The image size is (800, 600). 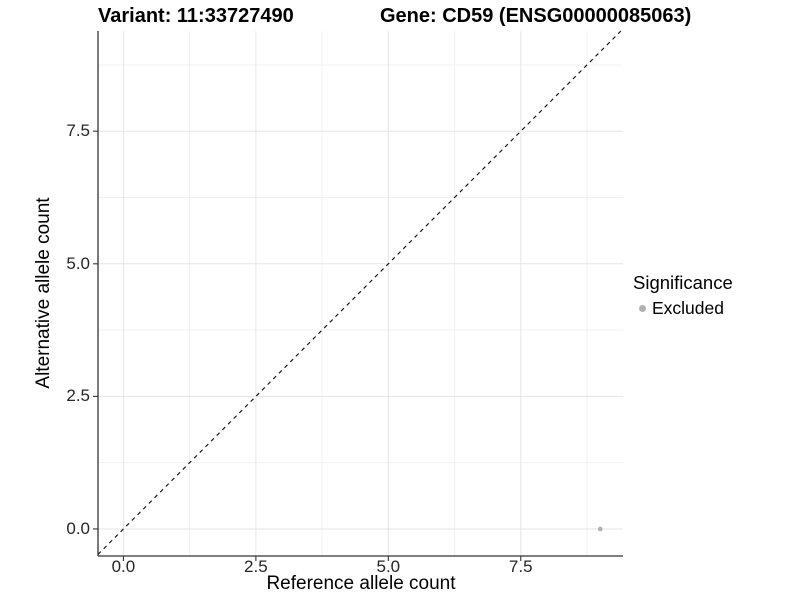 I want to click on y-tick-label: 2.5, so click(x=78, y=396).